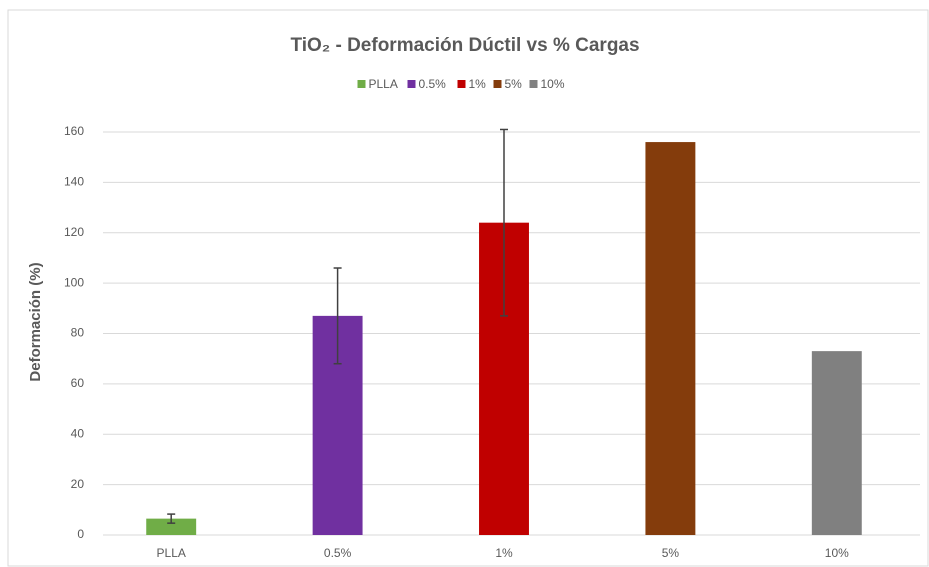 This screenshot has height=567, width=929. I want to click on y-tick-label: 40, so click(78, 433).